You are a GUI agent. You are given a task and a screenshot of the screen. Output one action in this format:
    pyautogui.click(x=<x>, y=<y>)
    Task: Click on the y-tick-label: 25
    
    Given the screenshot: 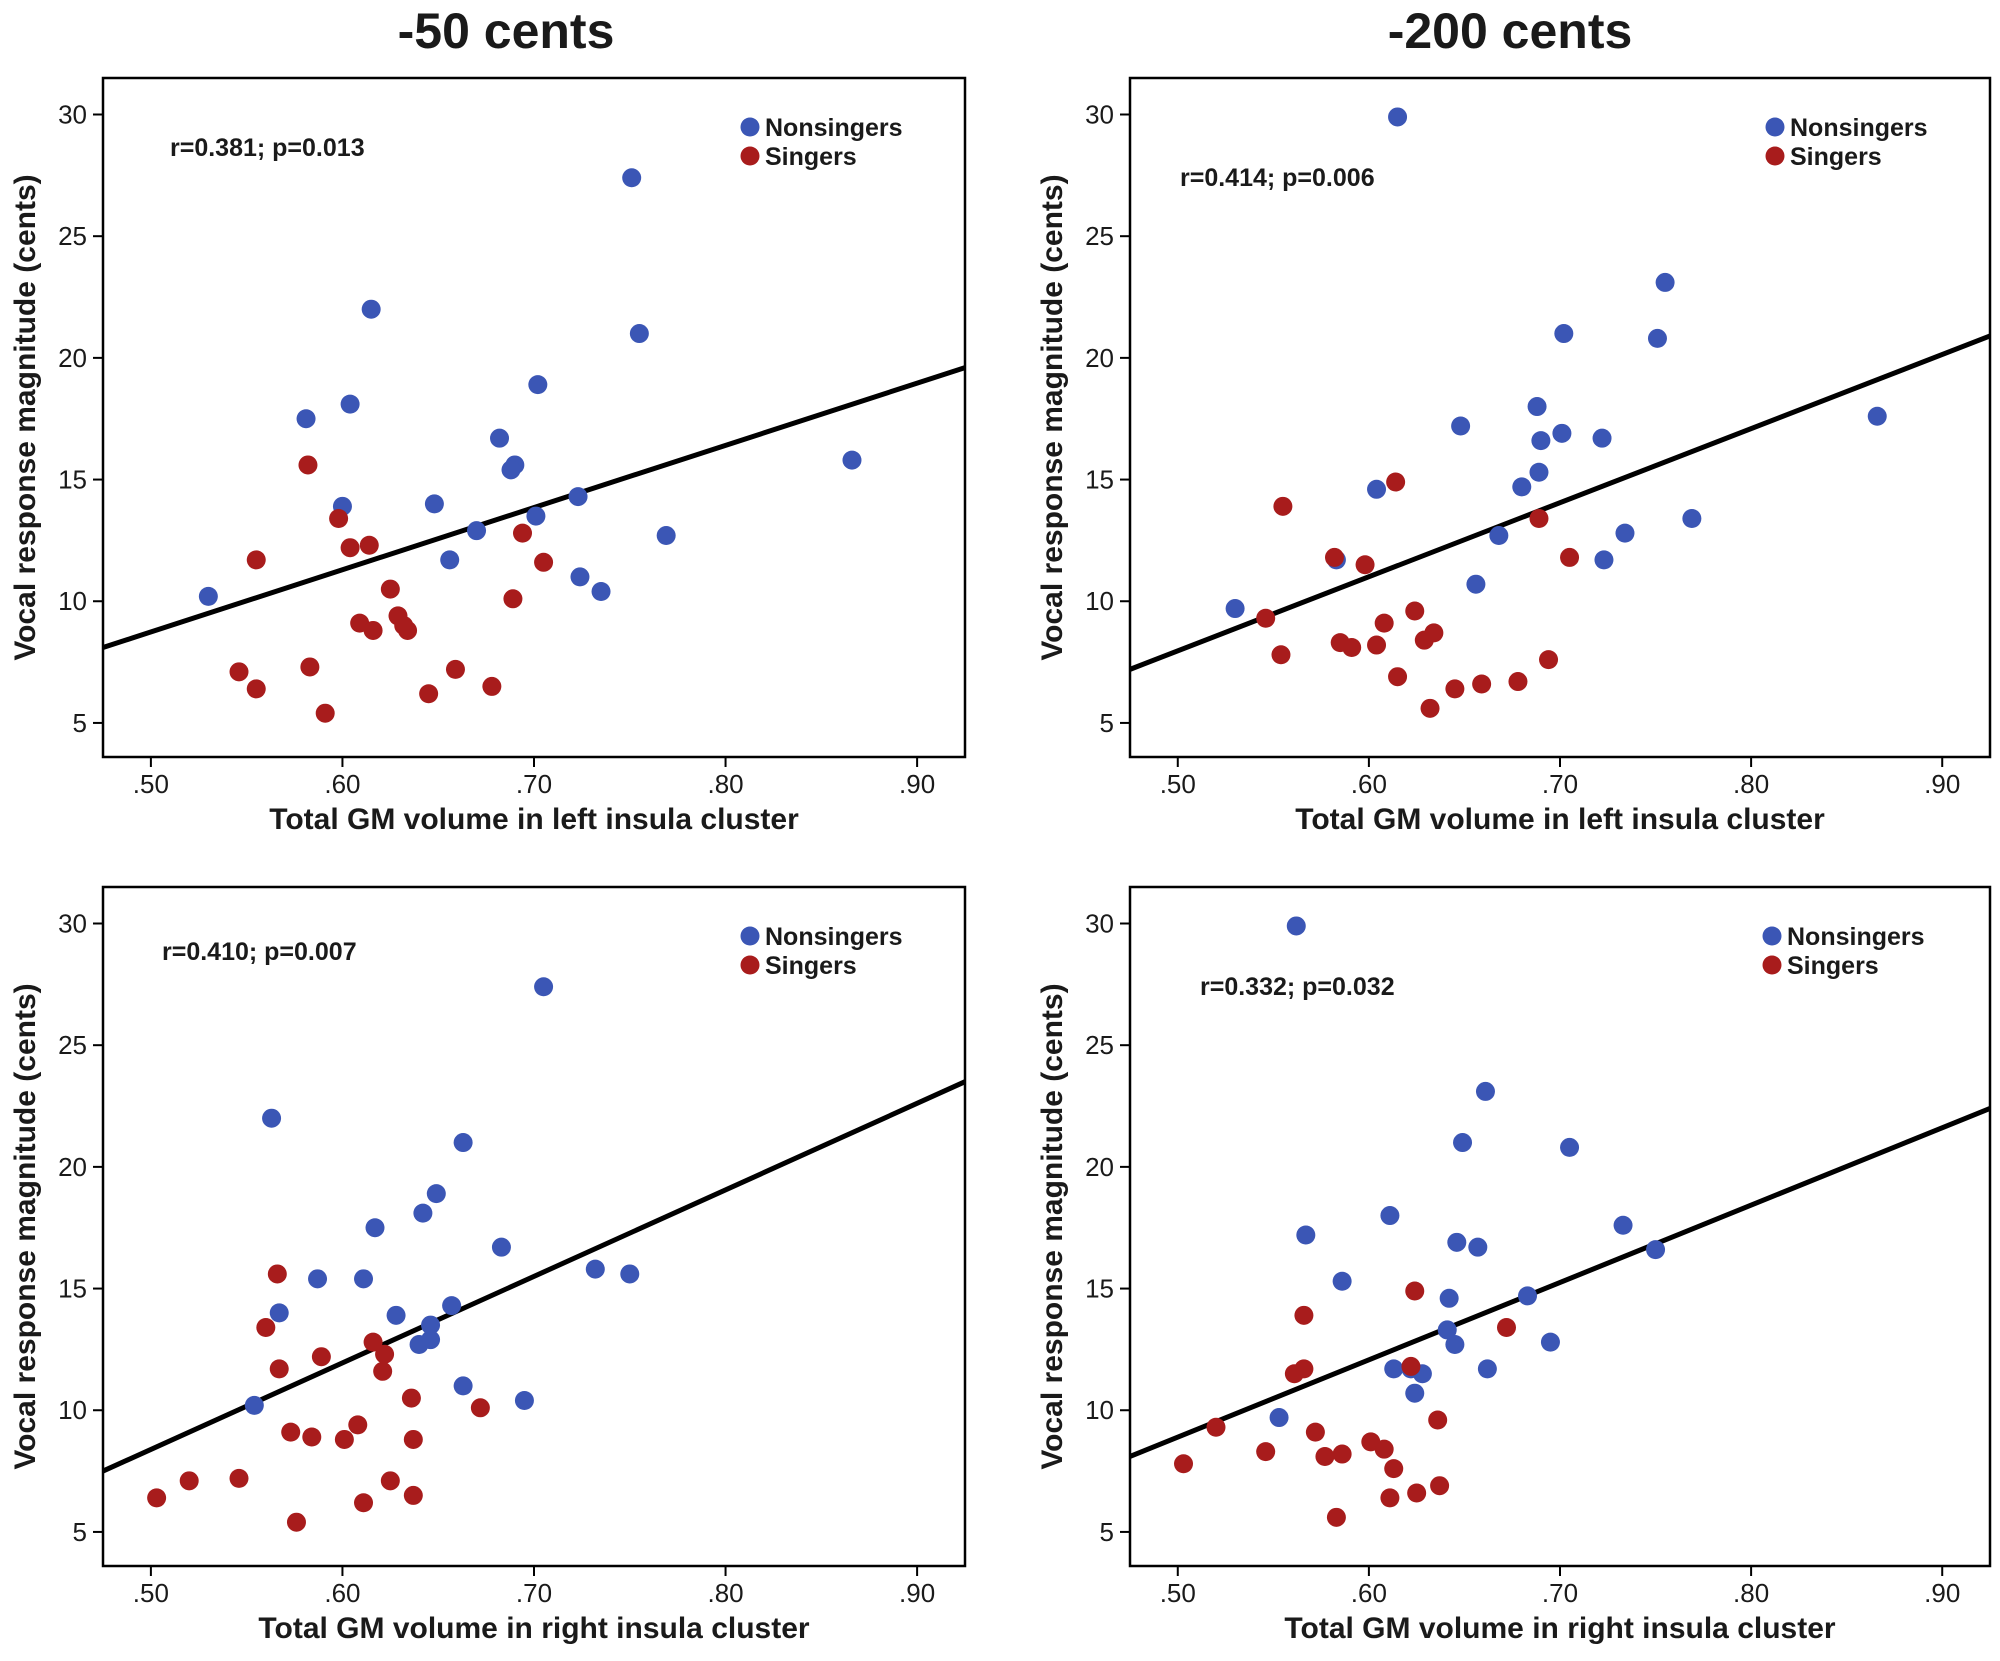 What is the action you would take?
    pyautogui.click(x=1099, y=1045)
    